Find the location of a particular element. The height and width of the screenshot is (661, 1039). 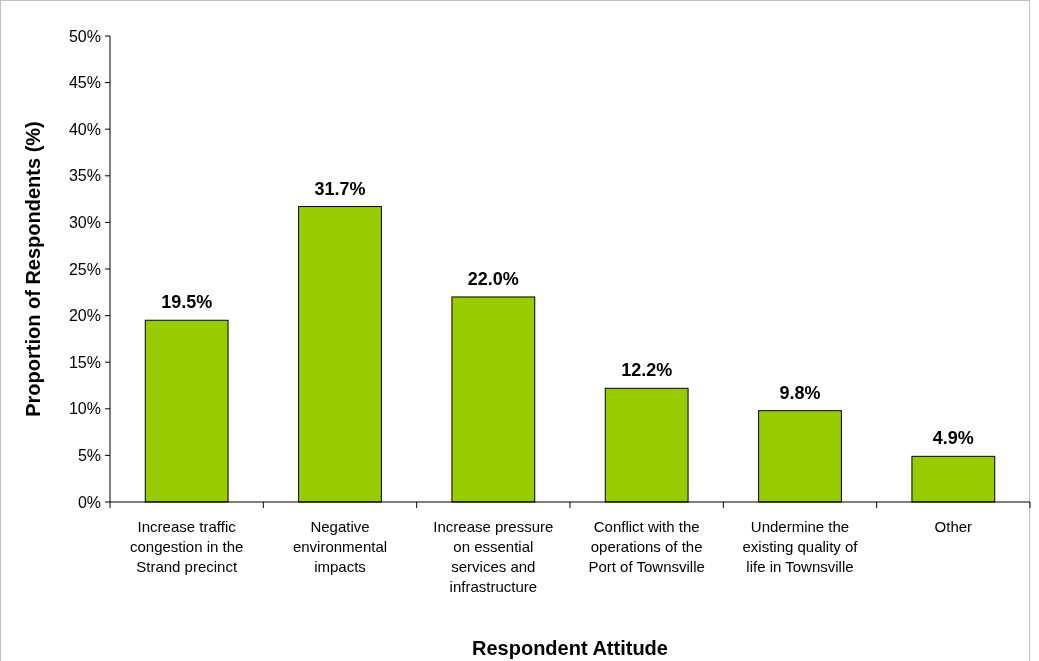

data-label: 19.5% is located at coordinates (187, 302).